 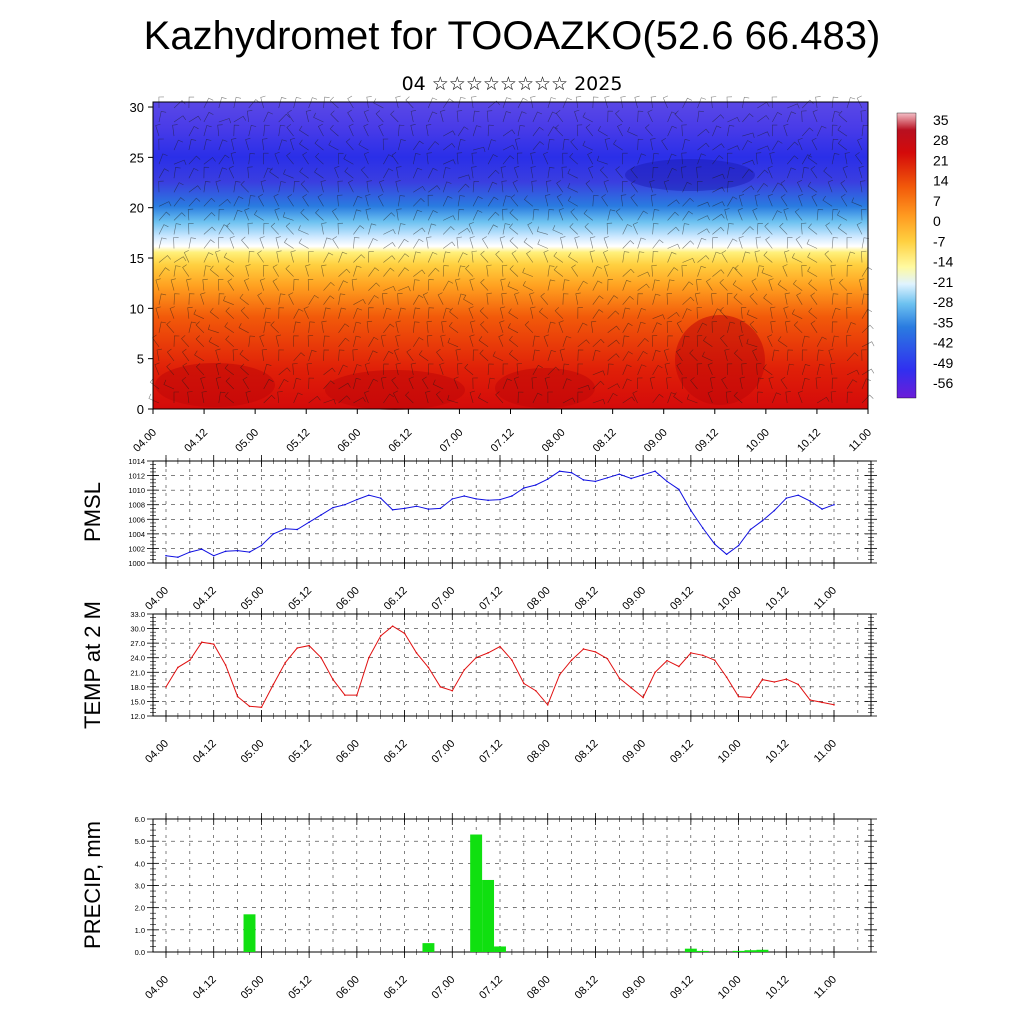 I want to click on heatmap-x-tick-label: 06.00, so click(x=349, y=441).